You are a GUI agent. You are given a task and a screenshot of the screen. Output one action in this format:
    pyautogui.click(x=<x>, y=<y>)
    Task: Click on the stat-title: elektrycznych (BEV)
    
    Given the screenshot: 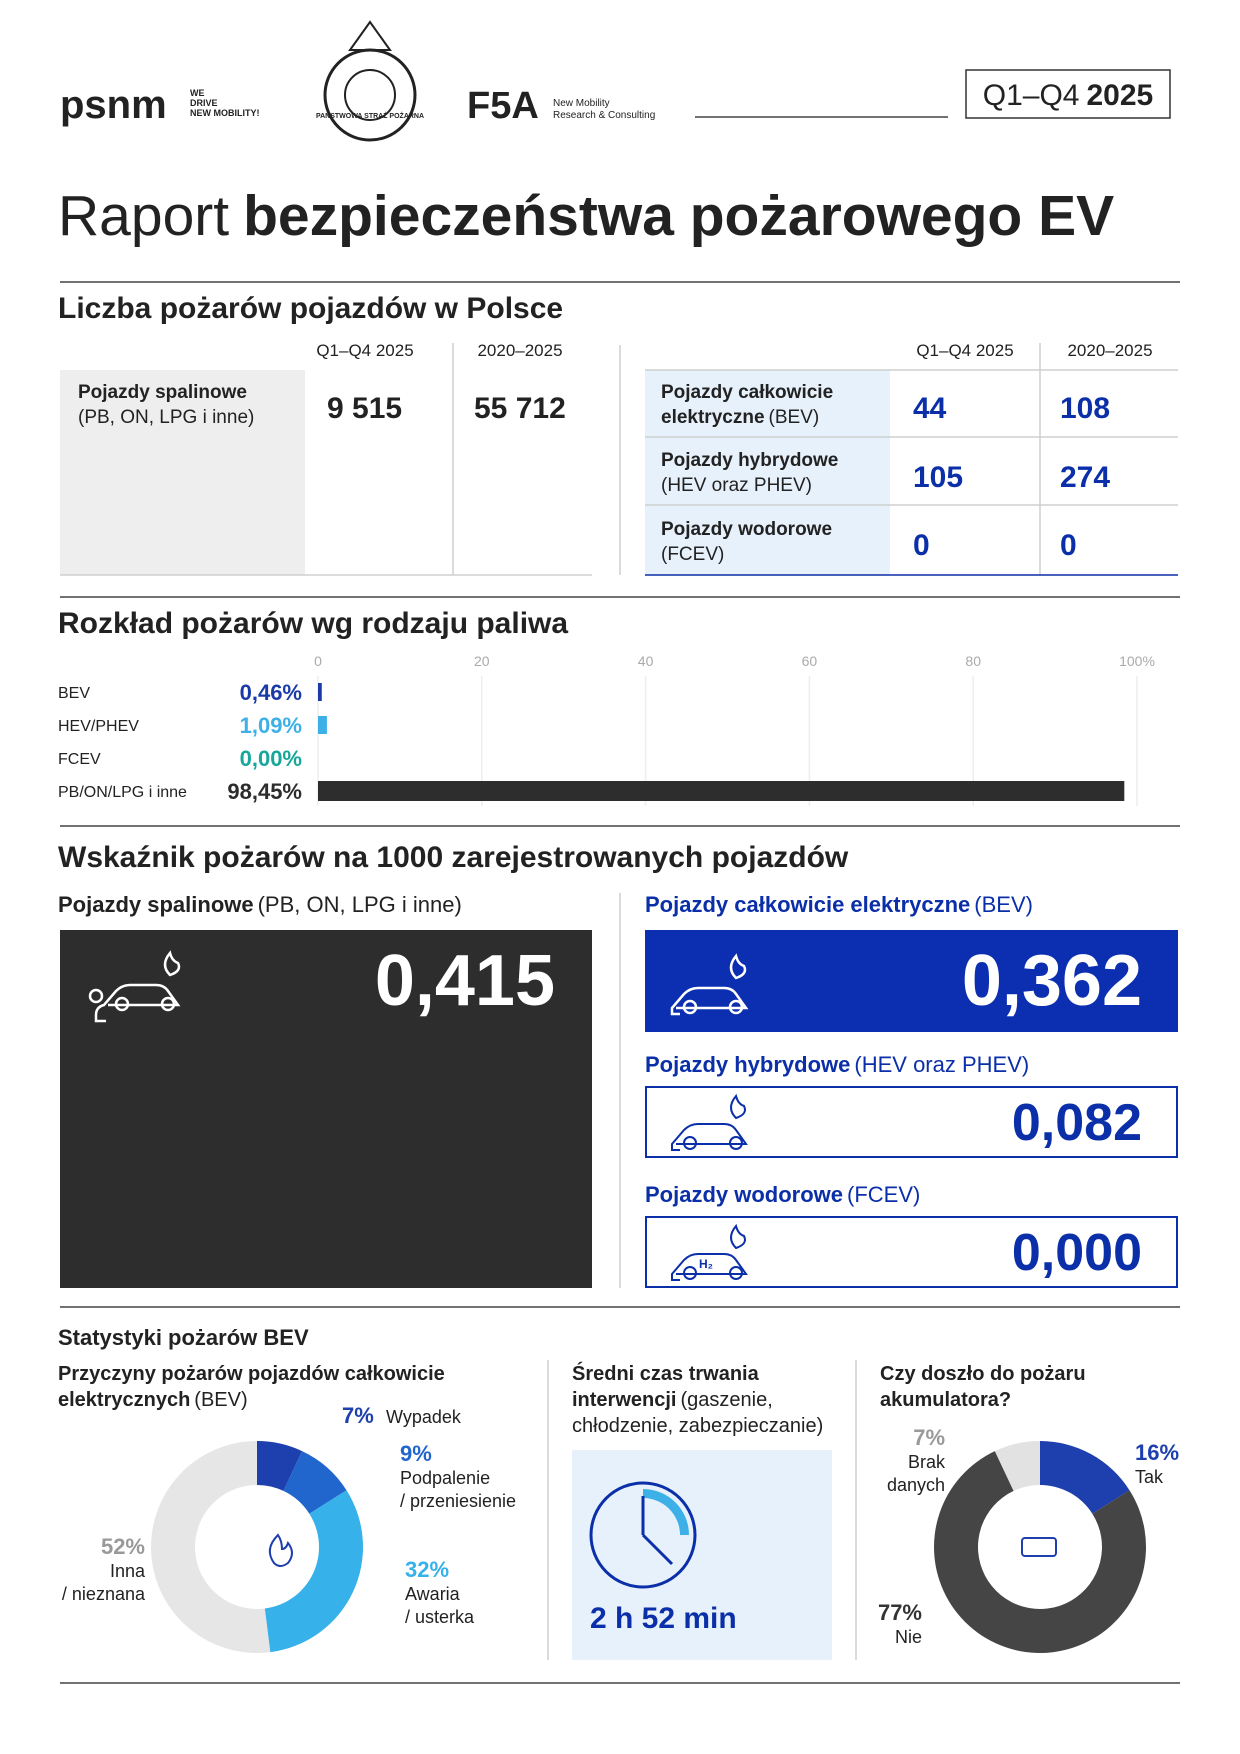 What is the action you would take?
    pyautogui.click(x=153, y=1400)
    